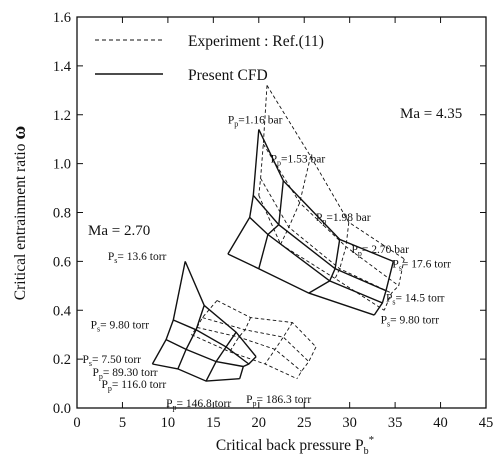 This screenshot has width=497, height=457. I want to click on y-tick-label: 0.0, so click(62, 409).